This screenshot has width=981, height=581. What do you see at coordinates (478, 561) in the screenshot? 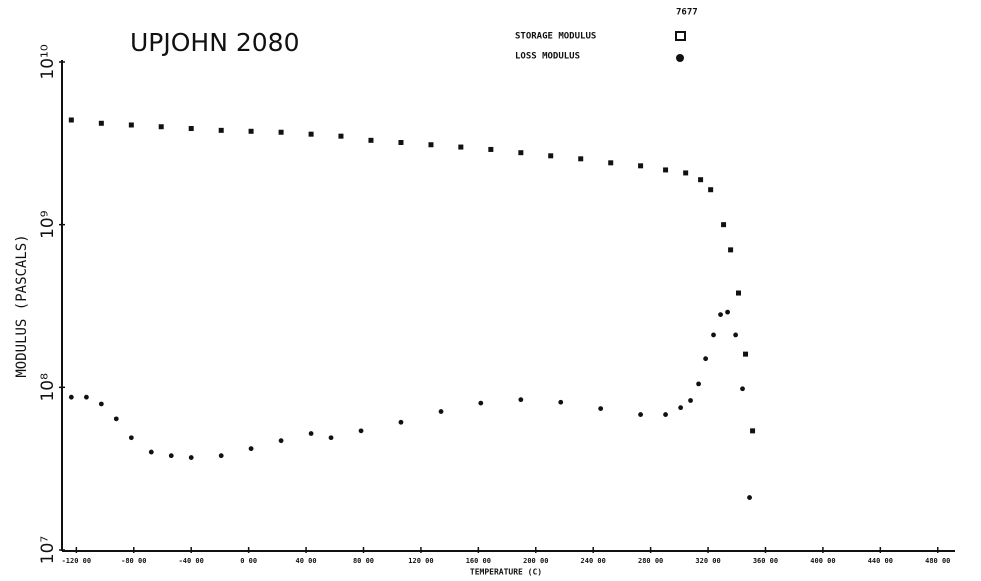
I see `x-tick-label: 160 00` at bounding box center [478, 561].